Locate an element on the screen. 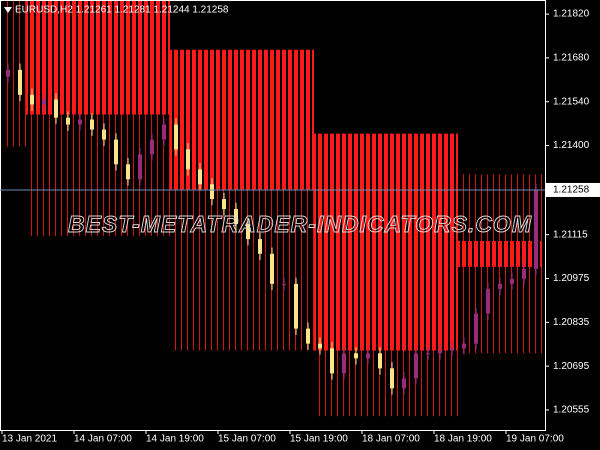 This screenshot has width=600, height=450. title-icon is located at coordinates (8, 10).